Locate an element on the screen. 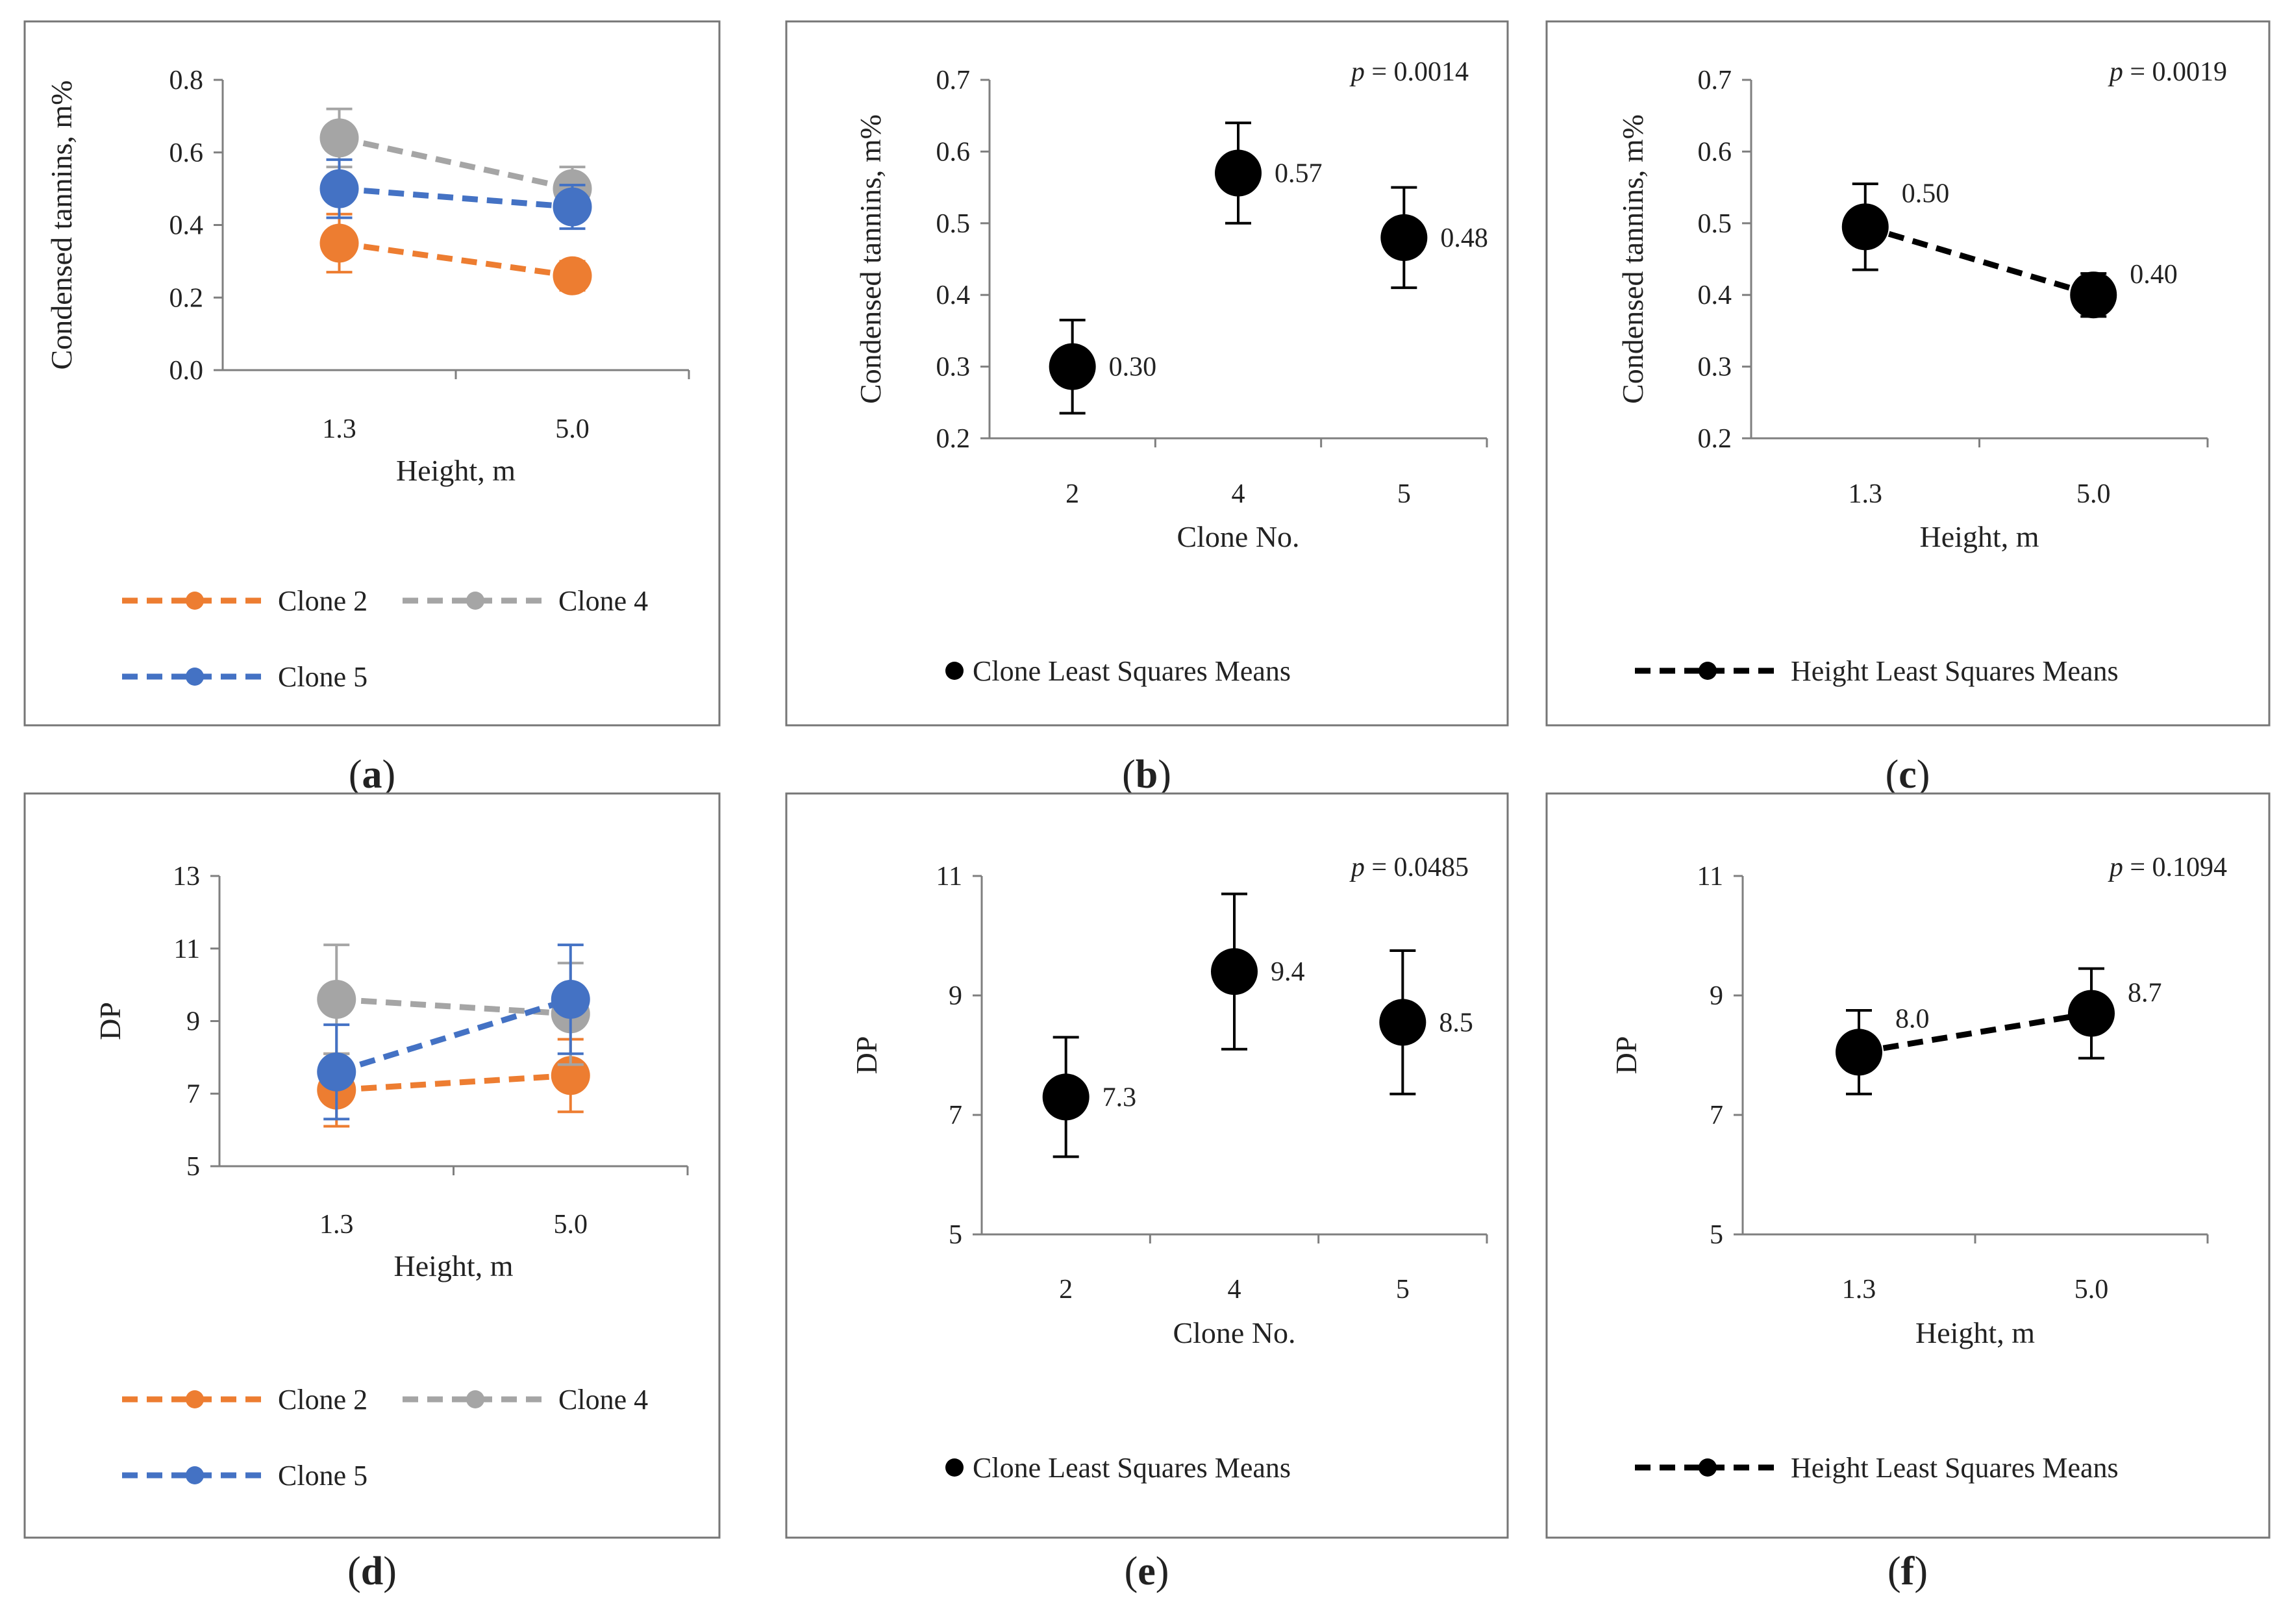  y-tick-label: 0.0 is located at coordinates (186, 371).